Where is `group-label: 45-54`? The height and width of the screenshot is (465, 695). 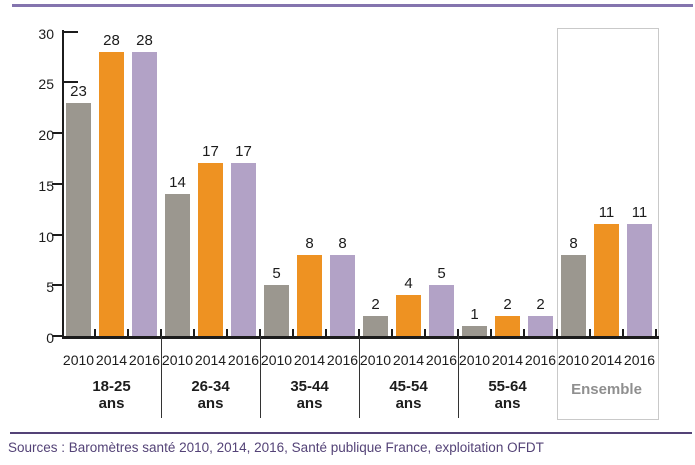
group-label: 45-54 is located at coordinates (408, 386).